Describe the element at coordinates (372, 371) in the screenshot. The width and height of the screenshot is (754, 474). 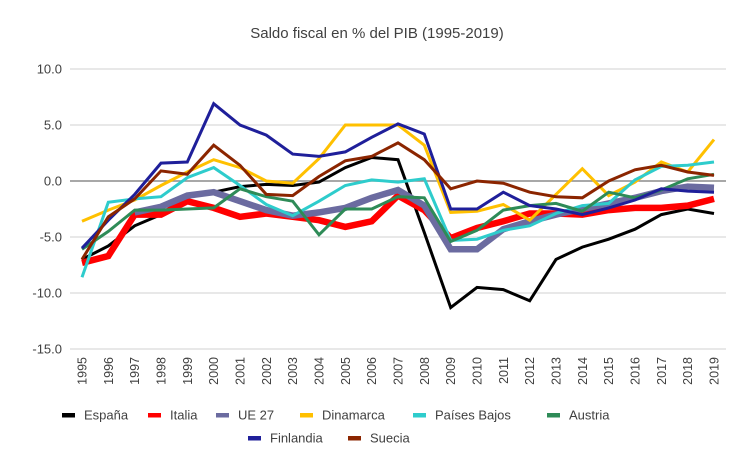
I see `x-tick-label: 2006` at that location.